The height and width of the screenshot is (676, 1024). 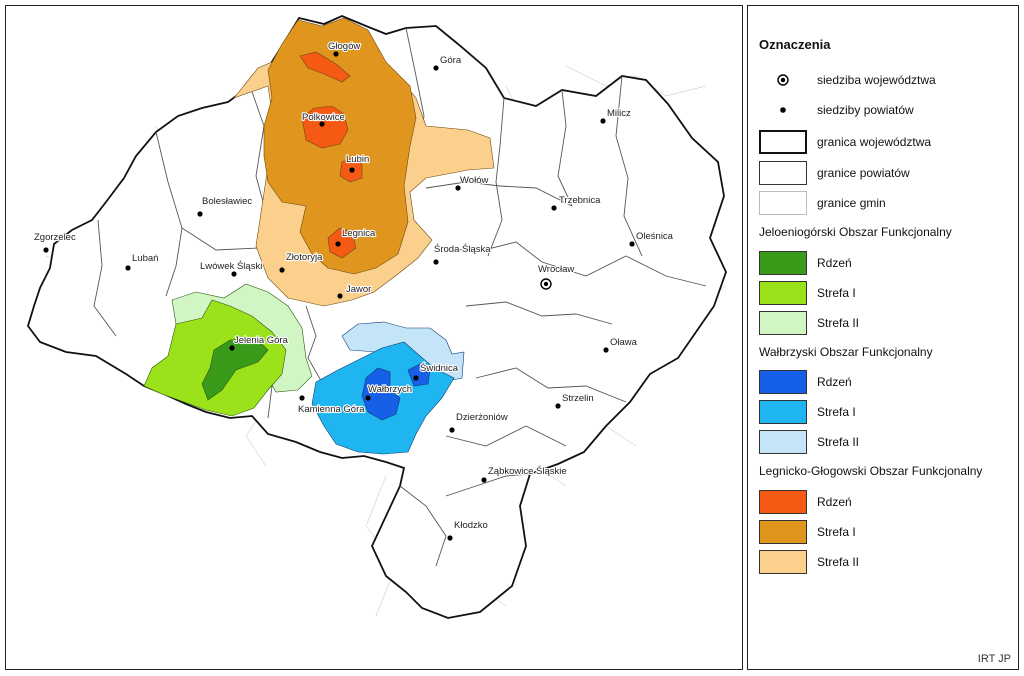 I want to click on legend-item-gmina-border: granice gmin, so click(x=886, y=203).